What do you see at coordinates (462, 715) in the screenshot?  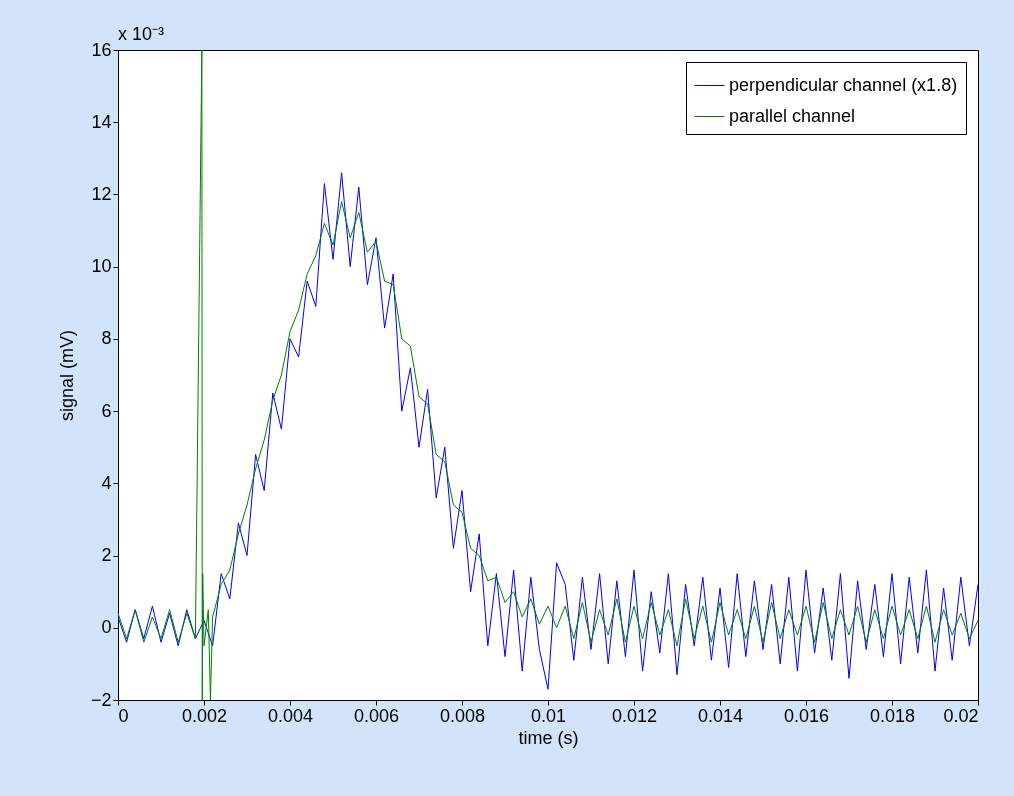 I see `x-tick-label: 0.008` at bounding box center [462, 715].